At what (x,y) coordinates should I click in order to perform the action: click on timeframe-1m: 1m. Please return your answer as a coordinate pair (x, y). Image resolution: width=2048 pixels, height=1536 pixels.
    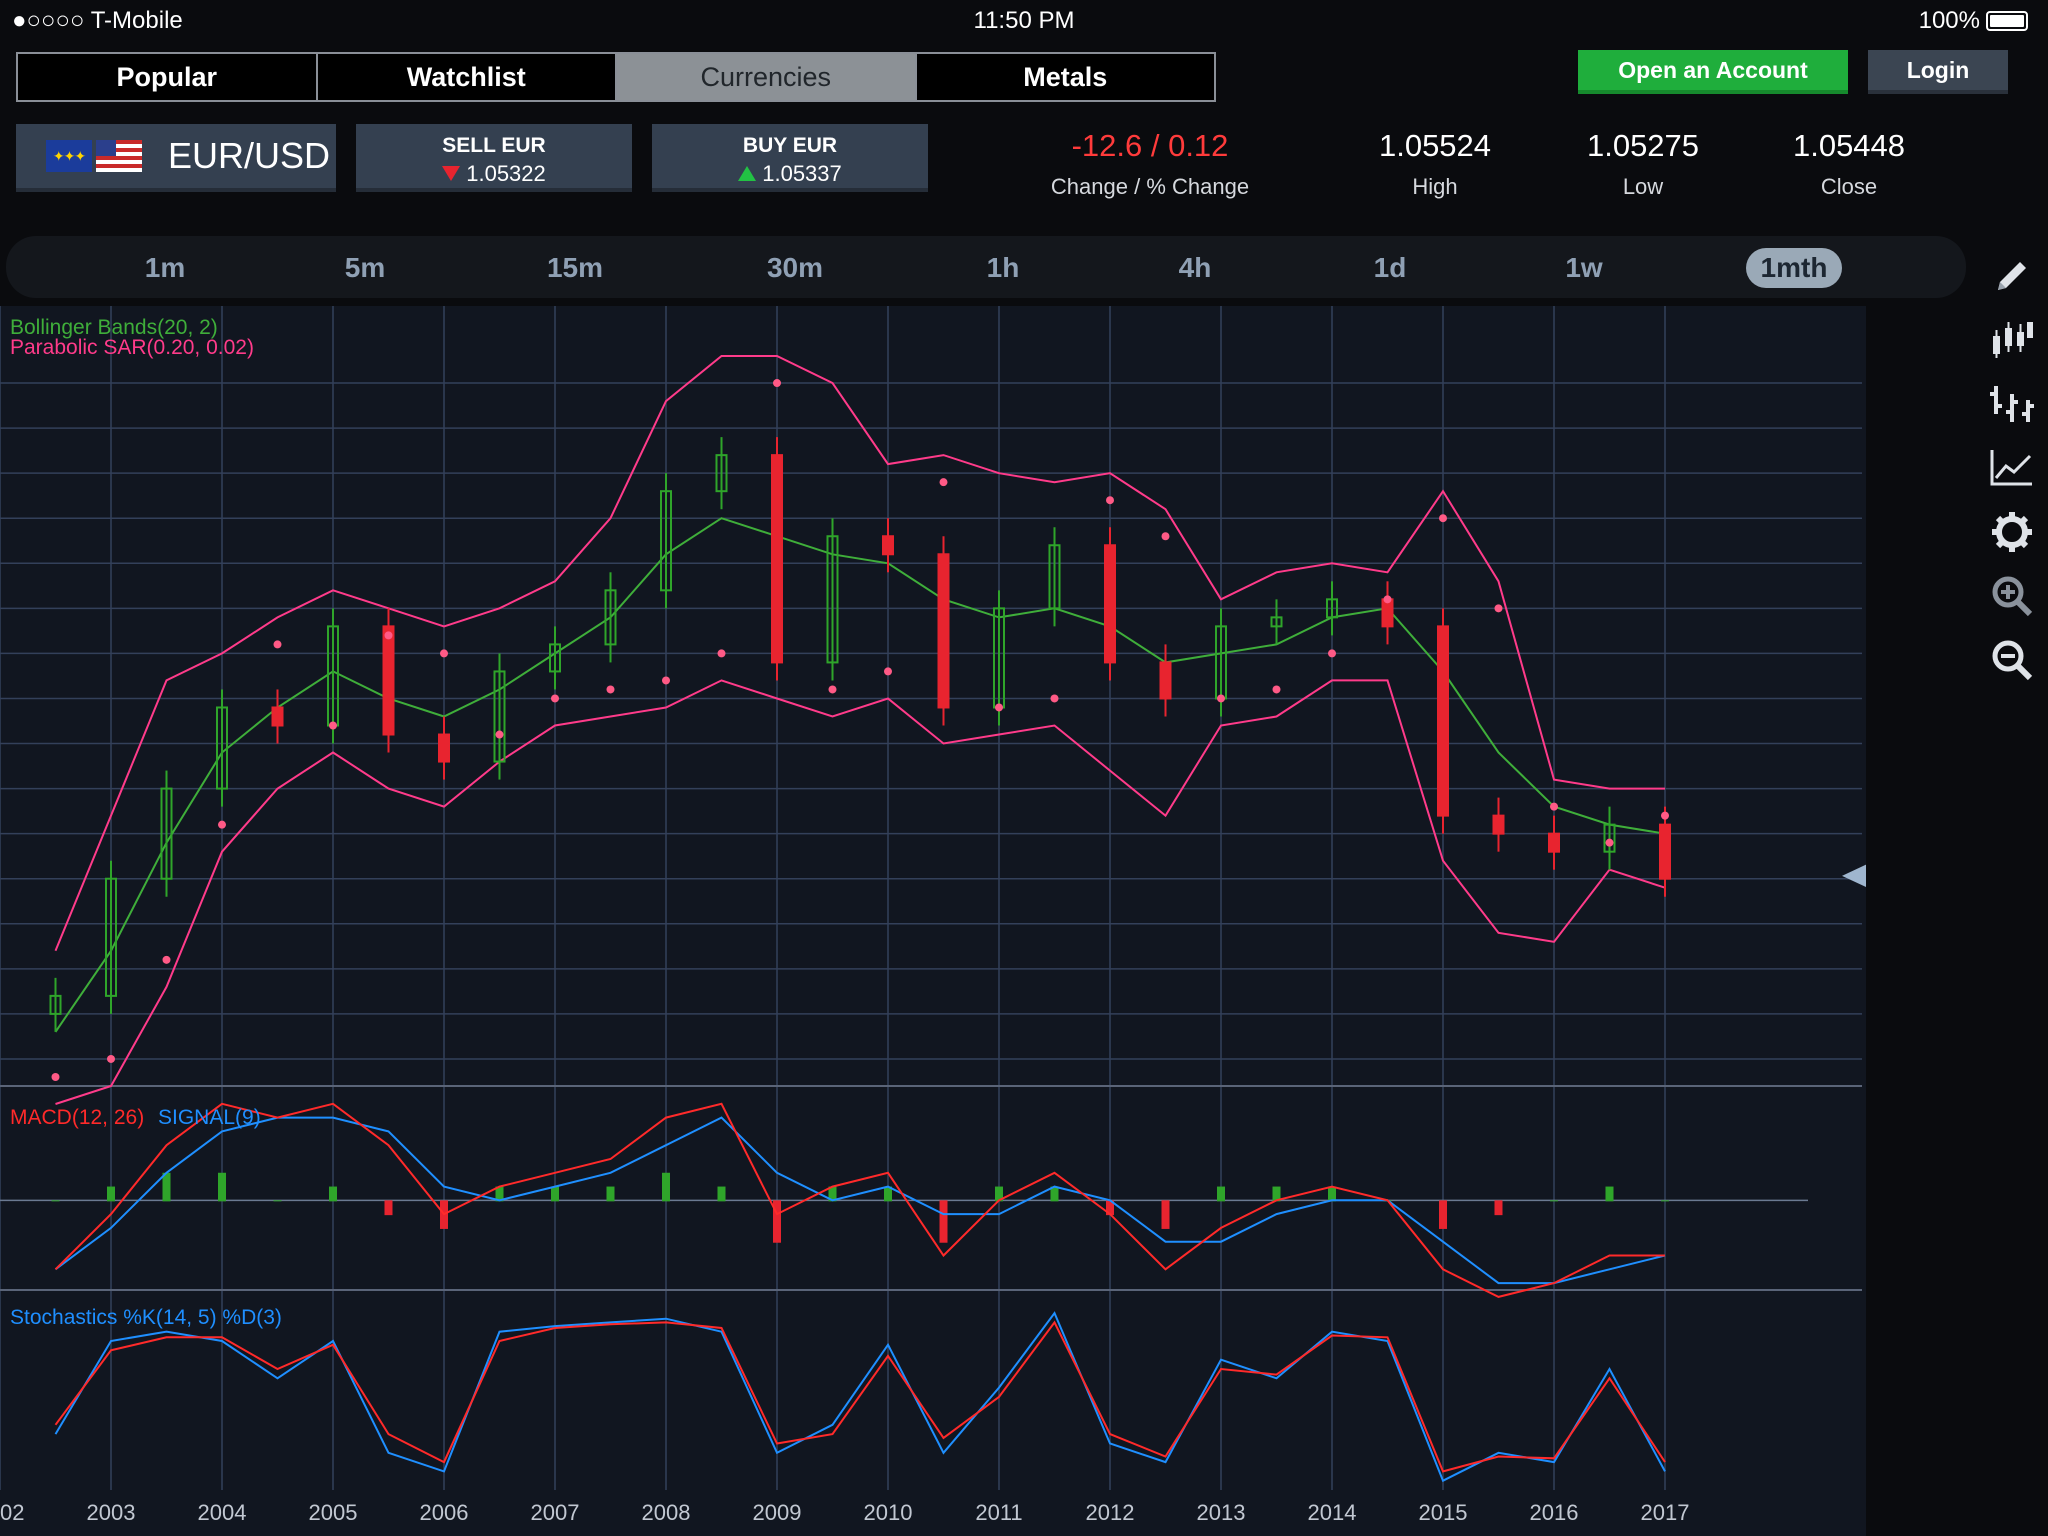
    Looking at the image, I should click on (165, 267).